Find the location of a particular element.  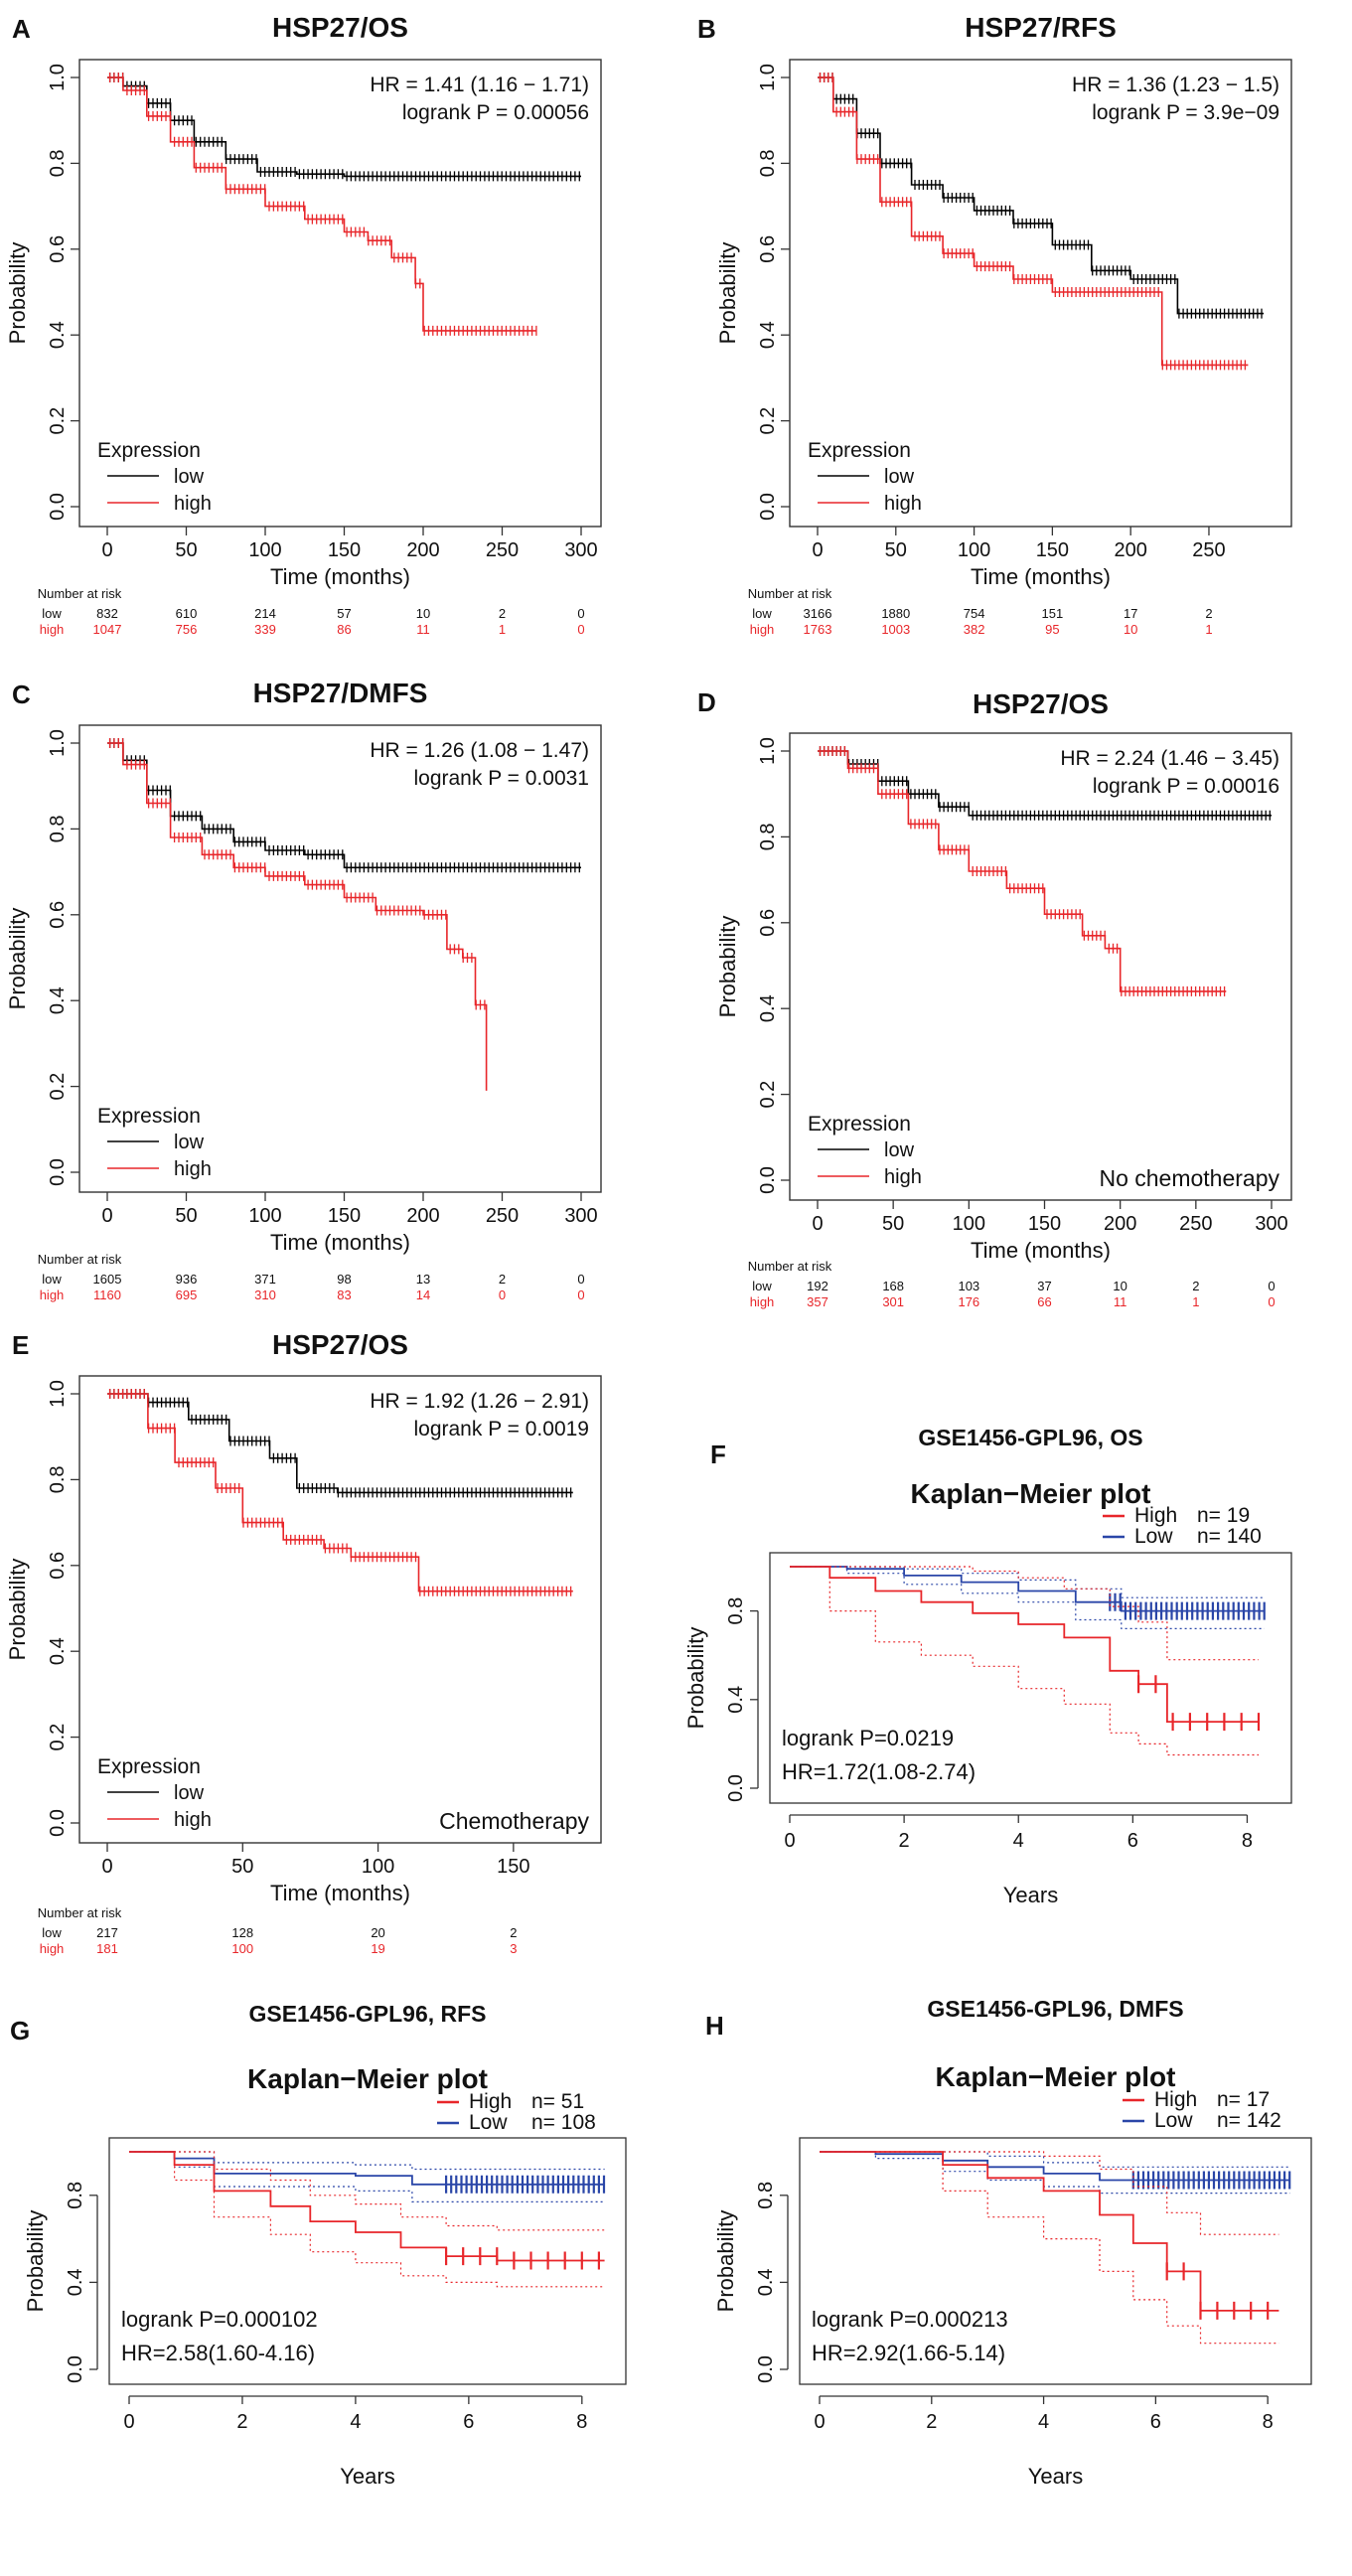

hazard-ratio-text: HR = 2.24 (1.46 − 3.45) is located at coordinates (1170, 758).